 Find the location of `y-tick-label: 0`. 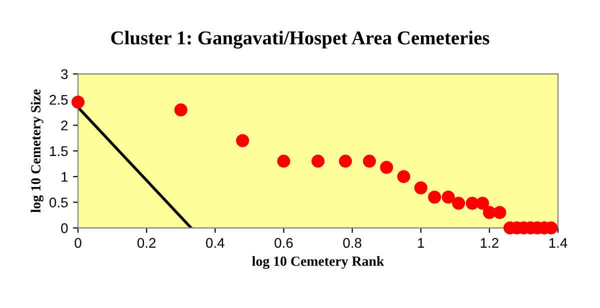

y-tick-label: 0 is located at coordinates (64, 228).